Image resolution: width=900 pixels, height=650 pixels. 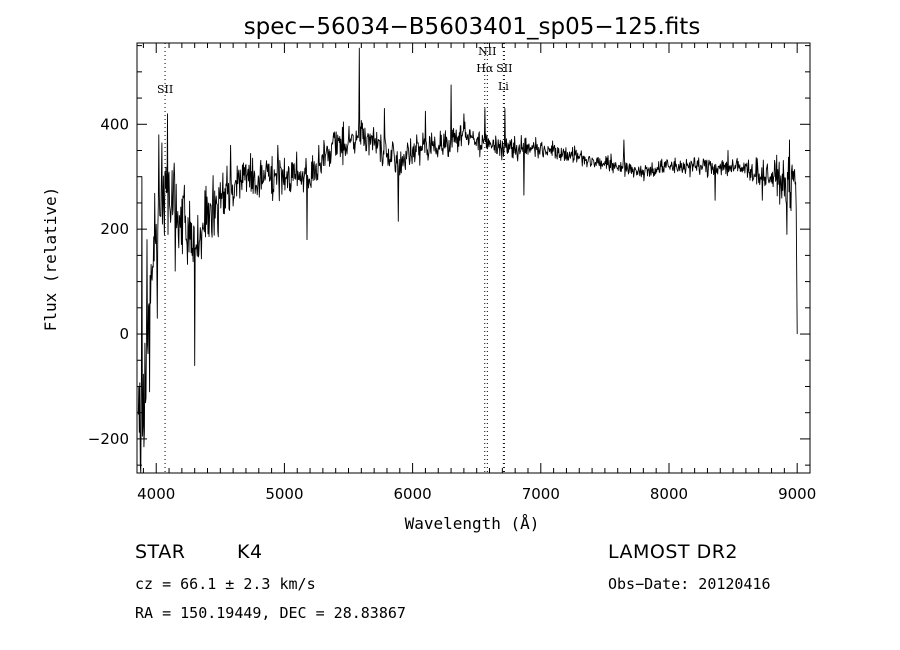 What do you see at coordinates (108, 439) in the screenshot?
I see `y-tick-label: −200` at bounding box center [108, 439].